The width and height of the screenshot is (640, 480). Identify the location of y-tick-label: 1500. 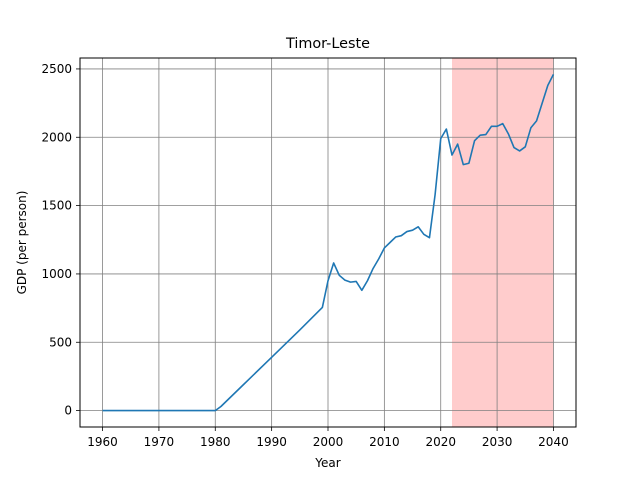
(56, 206).